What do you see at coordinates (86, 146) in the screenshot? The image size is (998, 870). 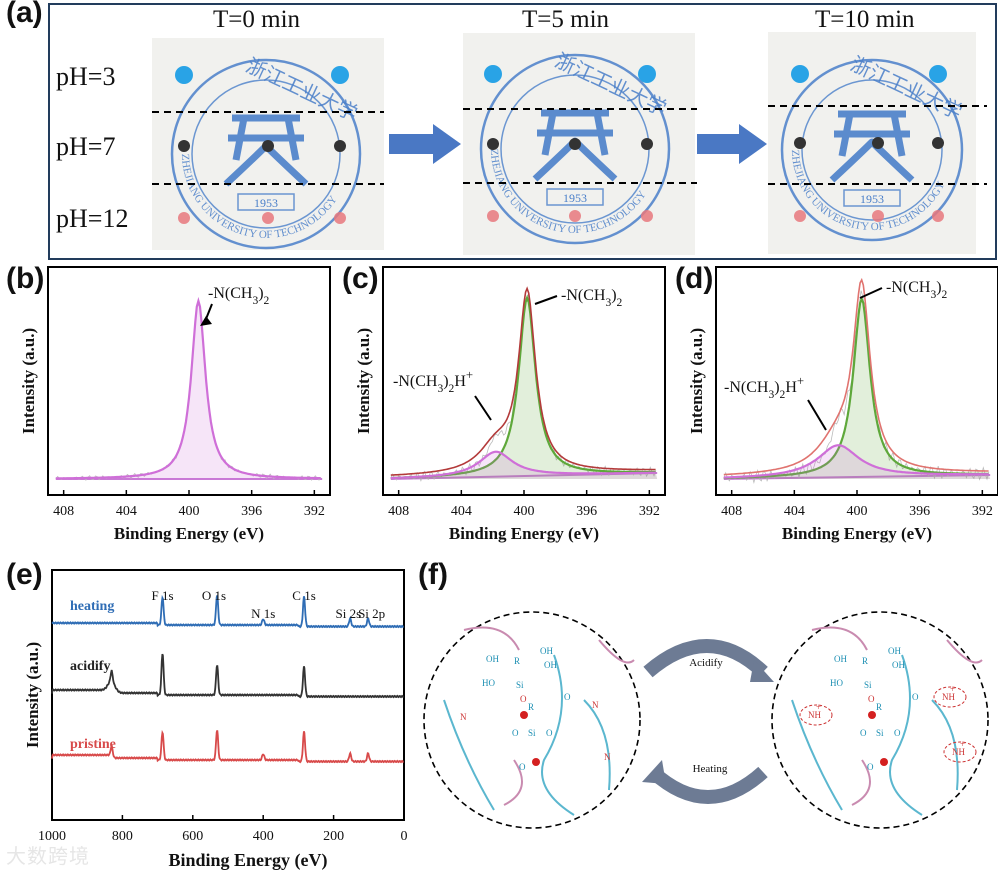 I see `ph-label-7: pH=7` at bounding box center [86, 146].